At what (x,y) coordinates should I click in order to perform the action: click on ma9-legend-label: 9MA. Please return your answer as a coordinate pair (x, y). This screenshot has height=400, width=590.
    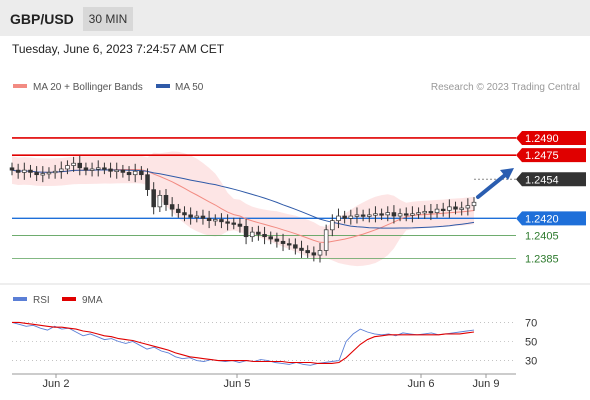
    Looking at the image, I should click on (92, 300).